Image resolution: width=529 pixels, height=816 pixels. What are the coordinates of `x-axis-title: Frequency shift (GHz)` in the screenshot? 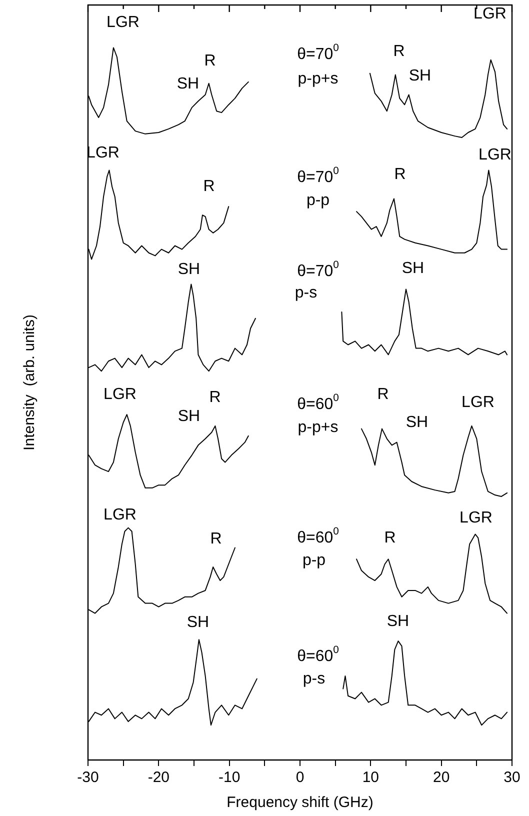 It's located at (300, 803).